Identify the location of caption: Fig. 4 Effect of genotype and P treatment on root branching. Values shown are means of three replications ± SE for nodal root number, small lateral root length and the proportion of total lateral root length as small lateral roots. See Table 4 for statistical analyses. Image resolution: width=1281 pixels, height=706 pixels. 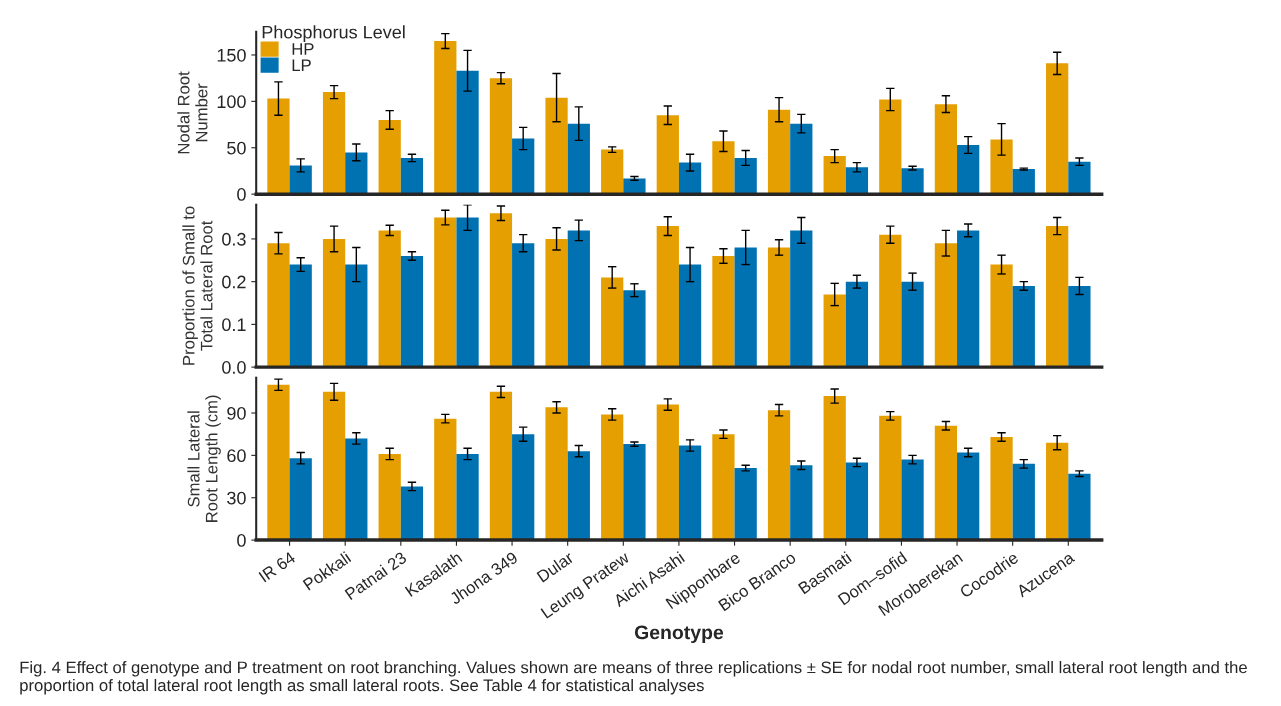
(633, 678).